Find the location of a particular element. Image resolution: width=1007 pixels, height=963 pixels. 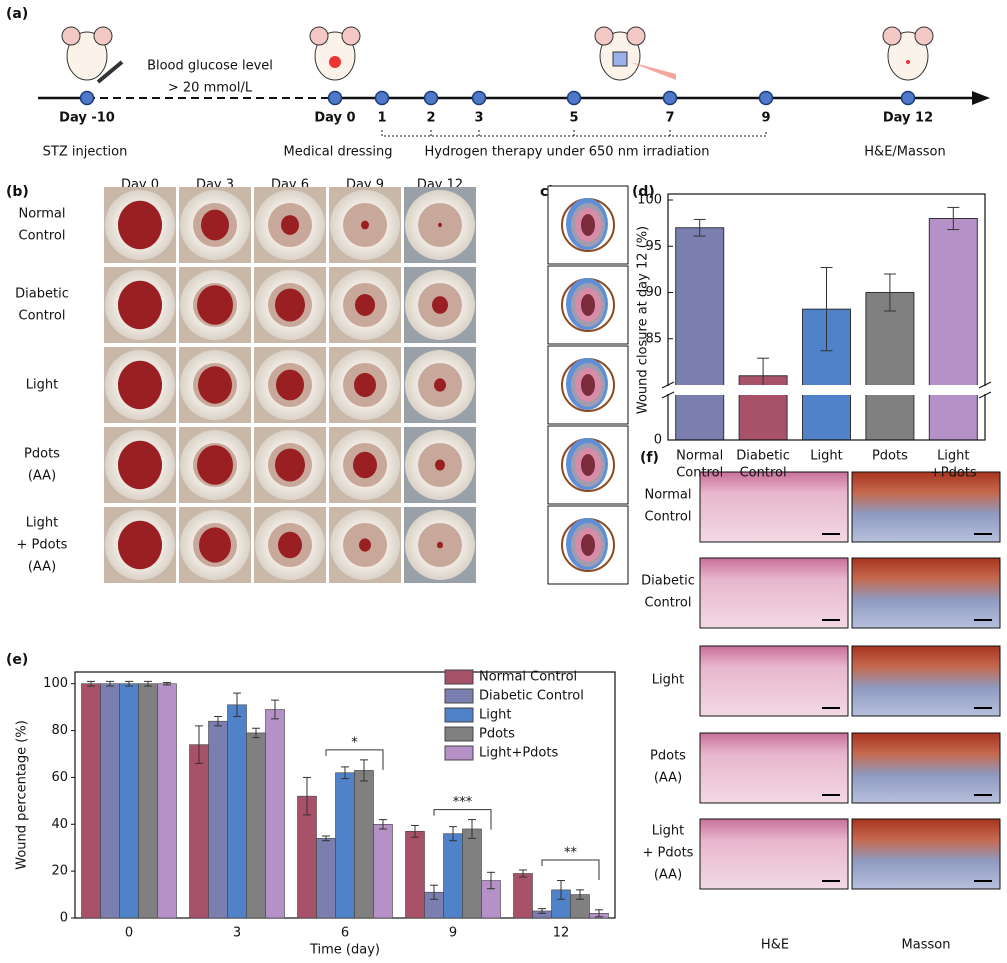

x-tick-label: 6 is located at coordinates (345, 933).